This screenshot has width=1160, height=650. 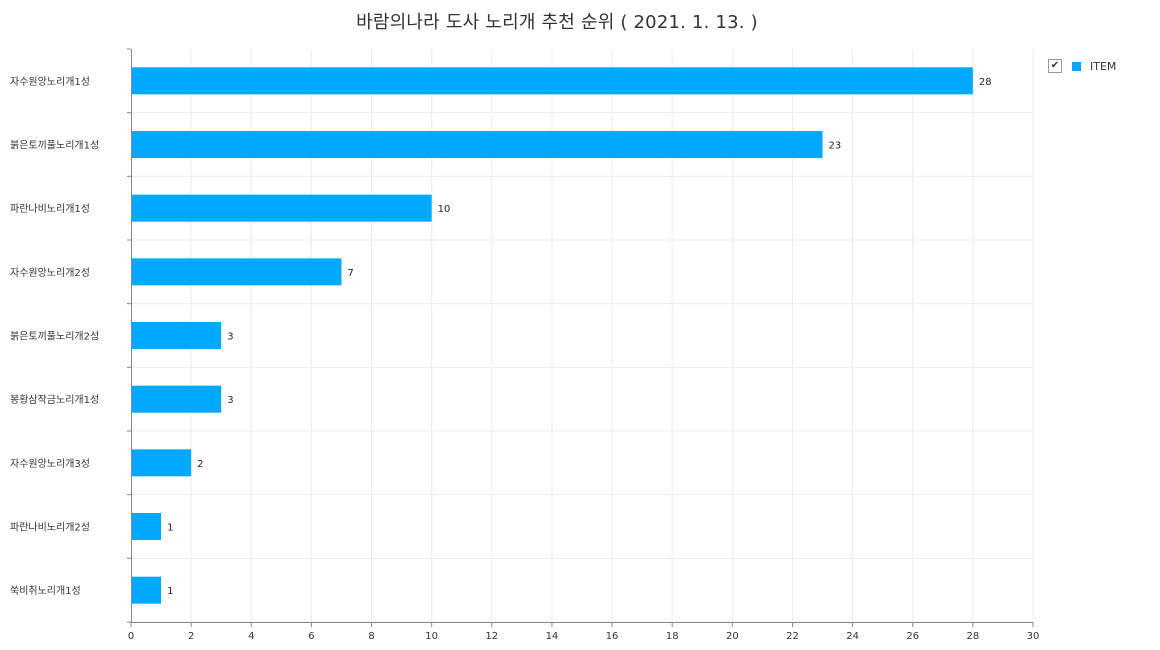 What do you see at coordinates (912, 636) in the screenshot?
I see `x-tick-label: 26` at bounding box center [912, 636].